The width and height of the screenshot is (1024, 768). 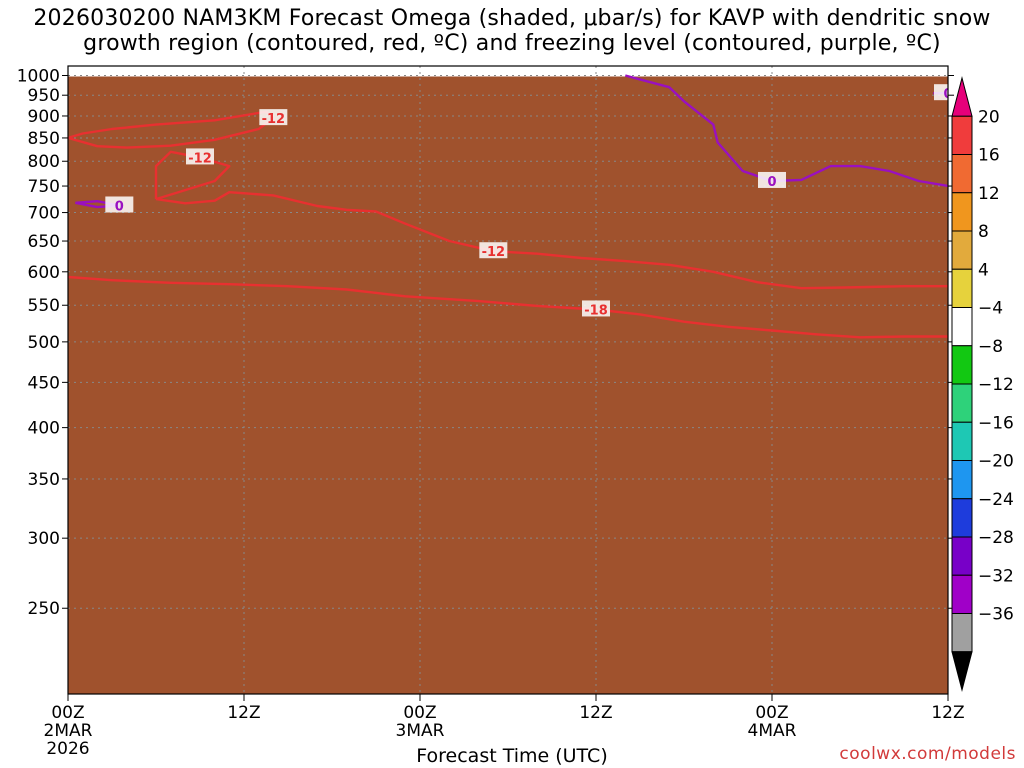 What do you see at coordinates (38, 76) in the screenshot?
I see `y-tick-label: 1000` at bounding box center [38, 76].